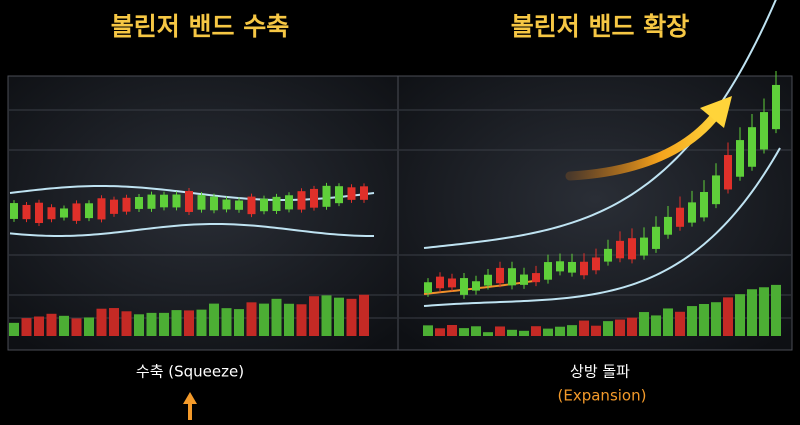 The image size is (800, 425). What do you see at coordinates (600, 372) in the screenshot?
I see `caption: 상방 돌파` at bounding box center [600, 372].